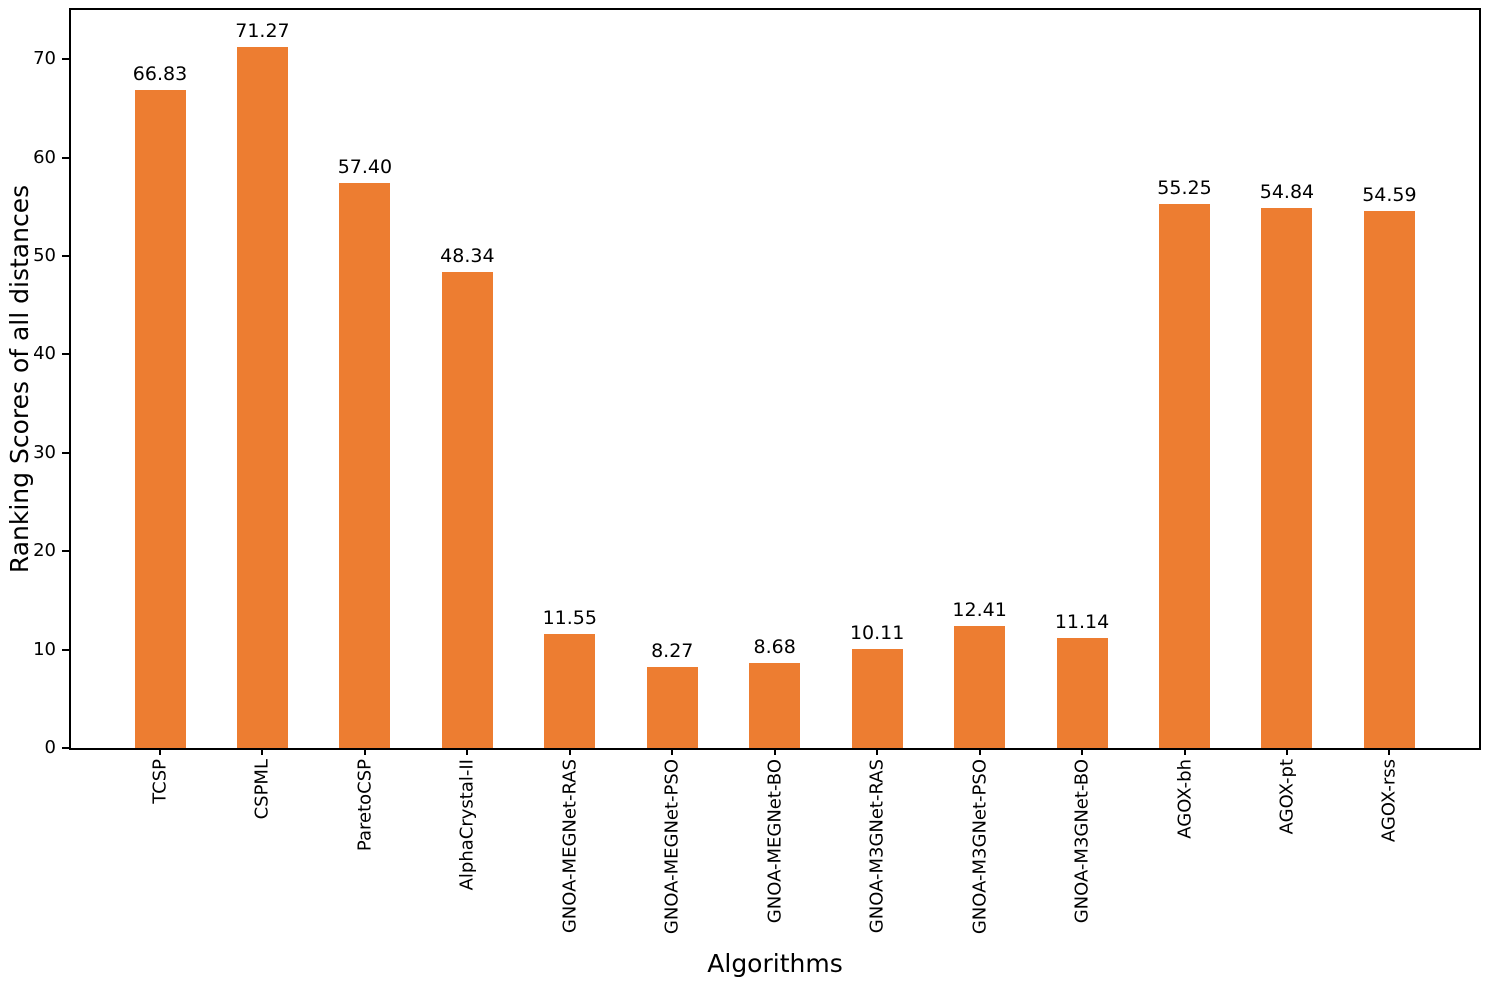 The width and height of the screenshot is (1489, 989). Describe the element at coordinates (1184, 188) in the screenshot. I see `bar-value-label: 55.25` at that location.